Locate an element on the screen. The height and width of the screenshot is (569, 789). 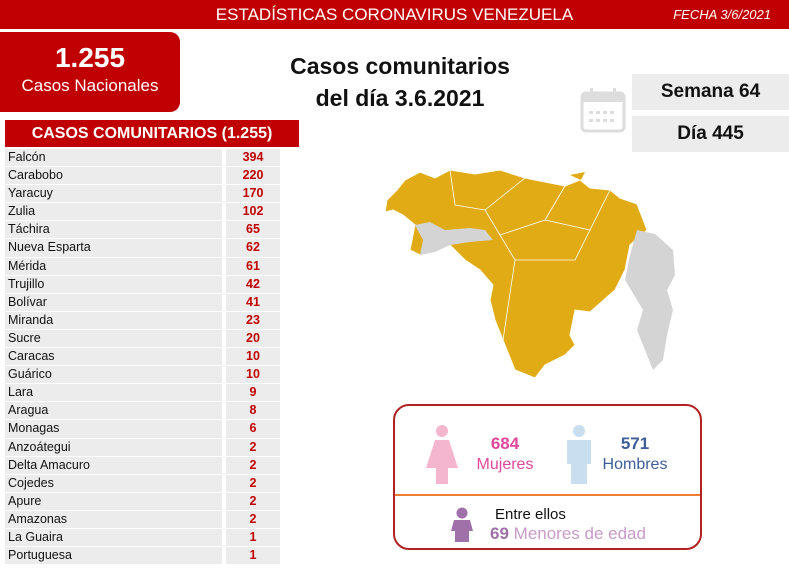
woman-icon is located at coordinates (442, 454).